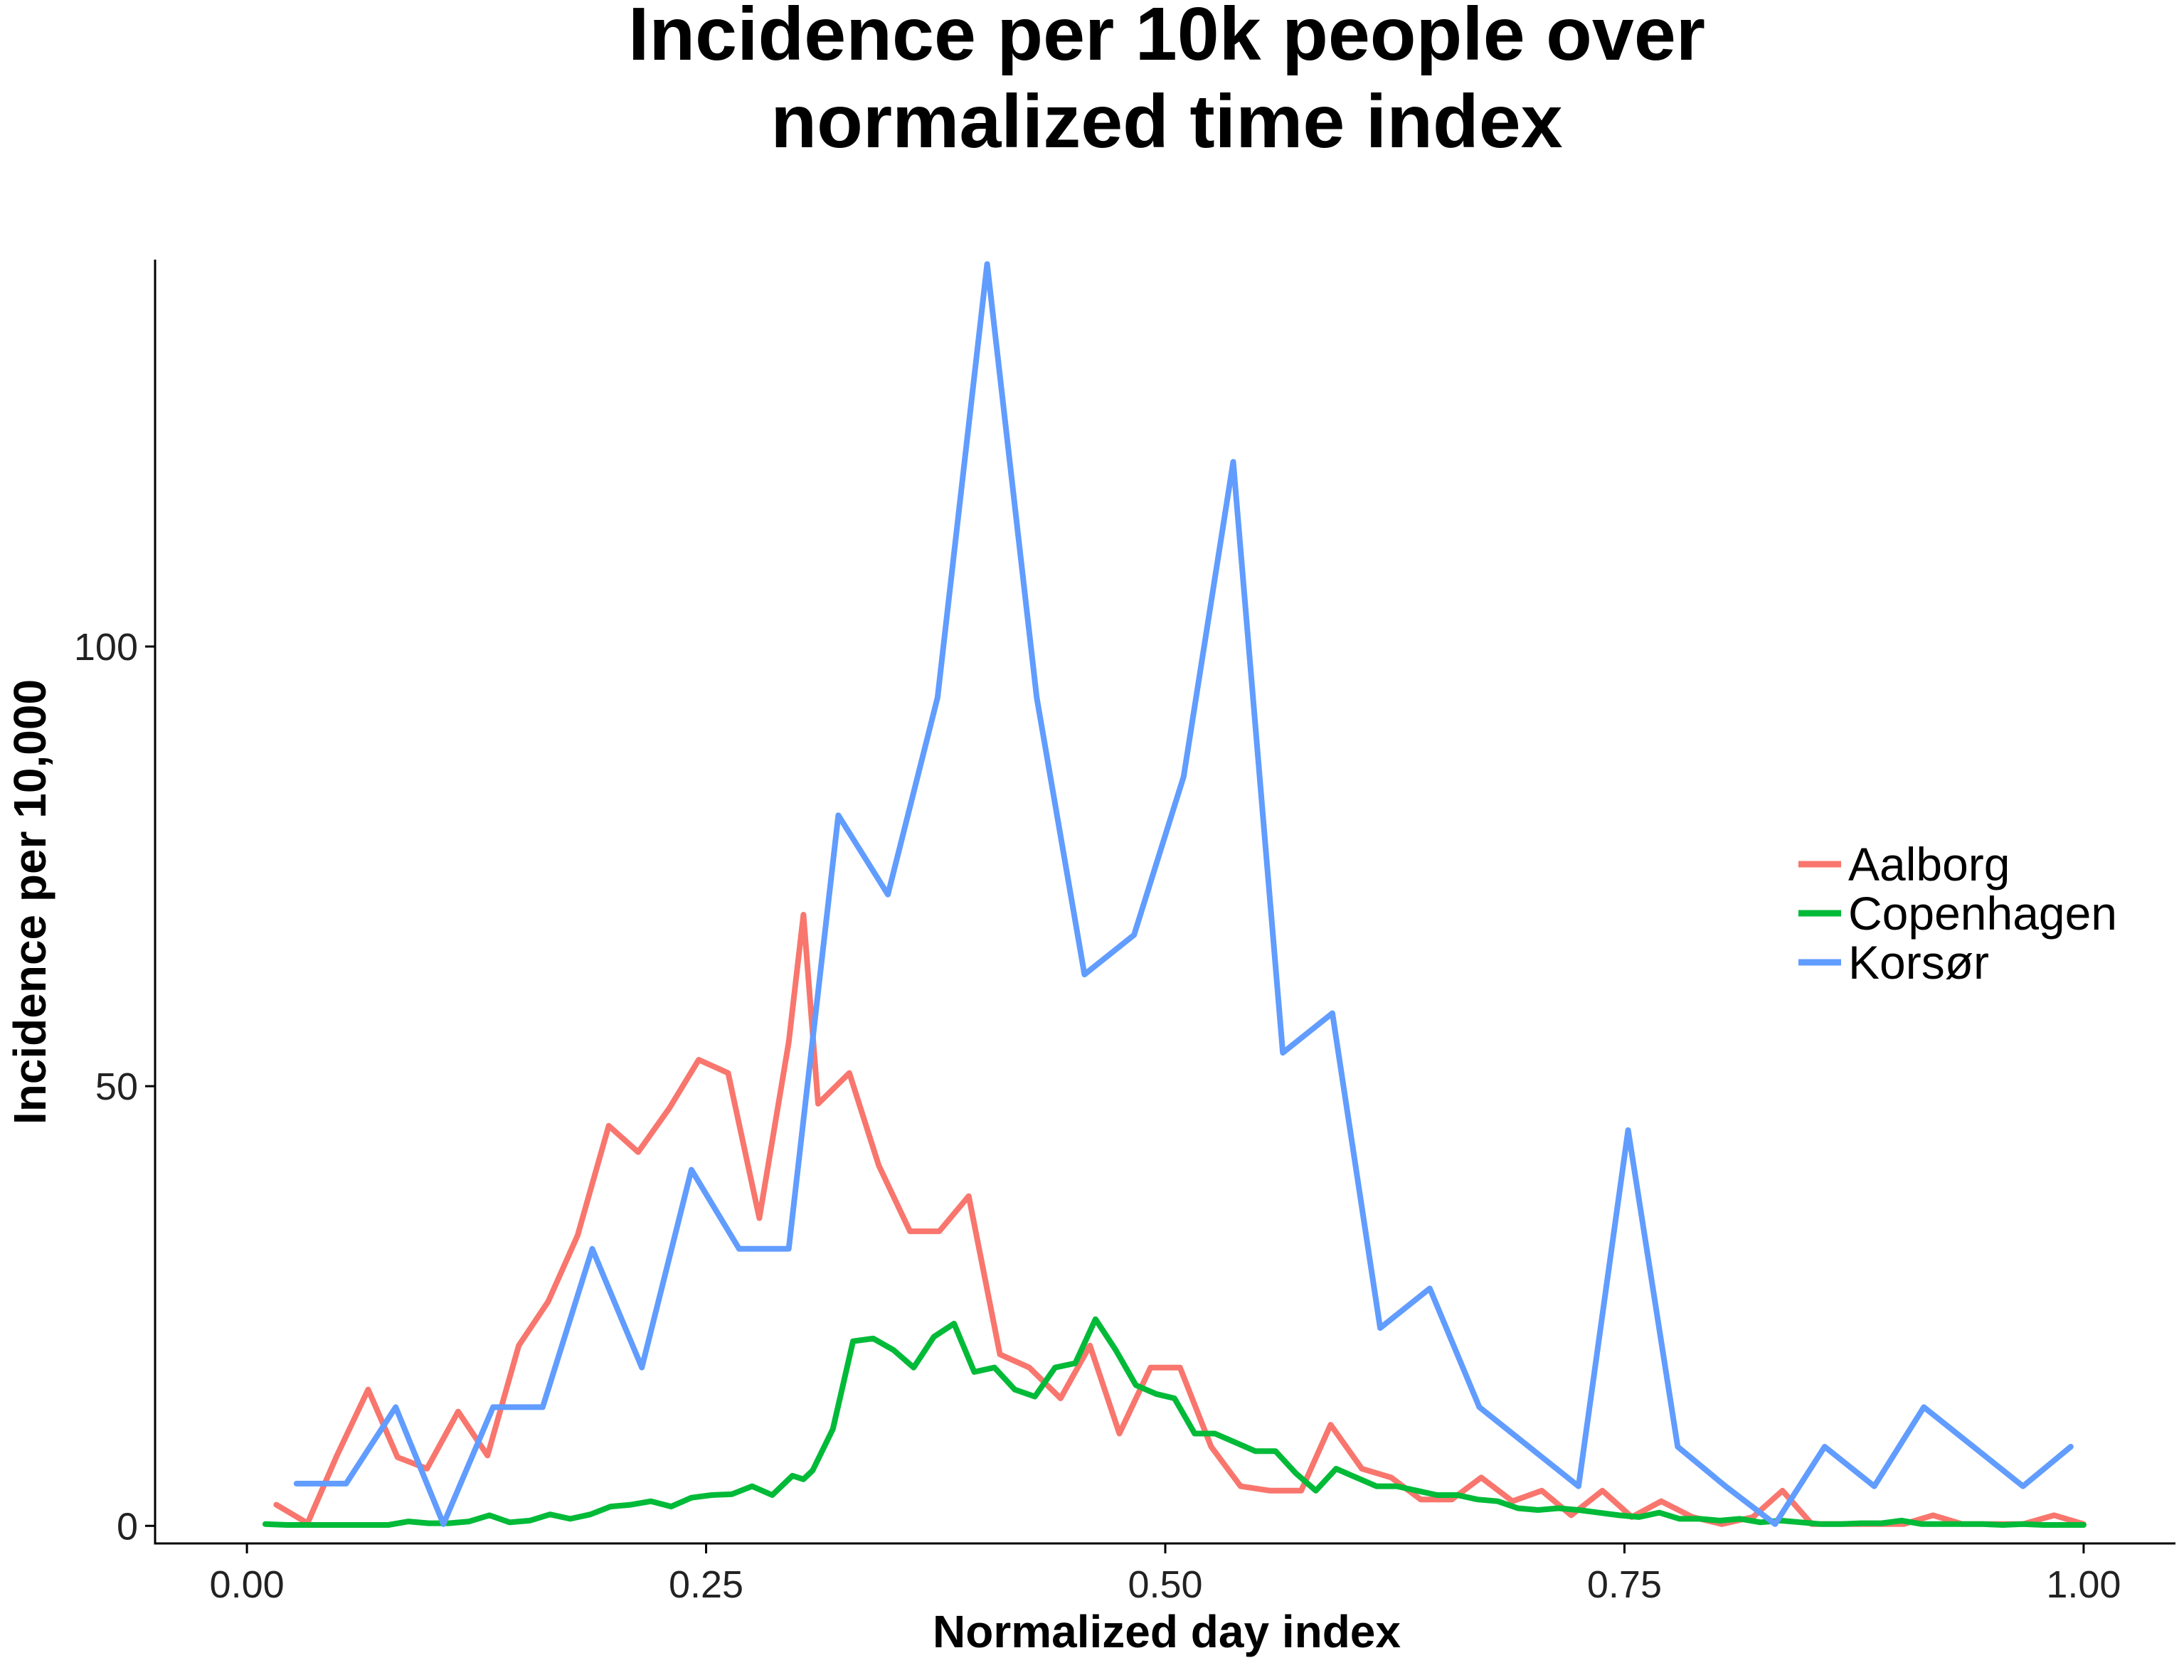 The height and width of the screenshot is (1680, 2184). What do you see at coordinates (1166, 122) in the screenshot?
I see `chart-title-line-2: normalized time index` at bounding box center [1166, 122].